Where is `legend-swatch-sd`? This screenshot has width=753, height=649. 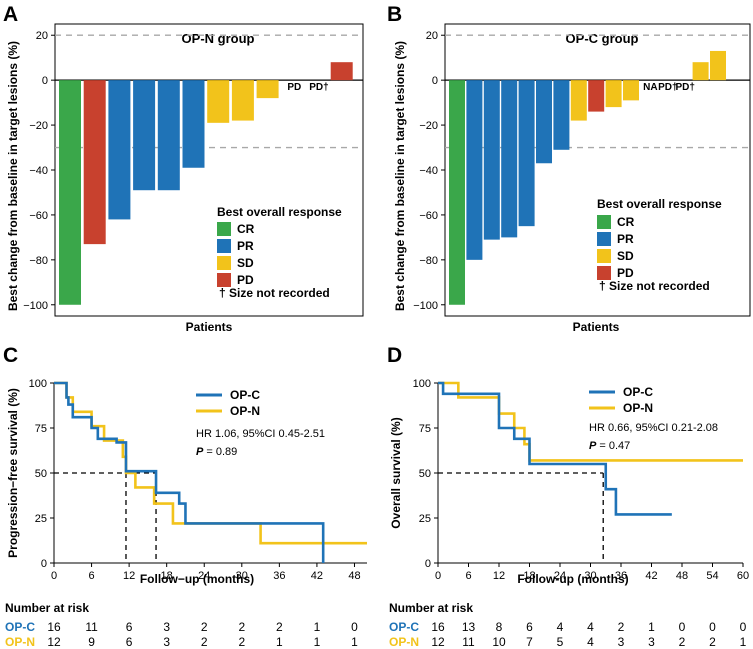 legend-swatch-sd is located at coordinates (604, 256).